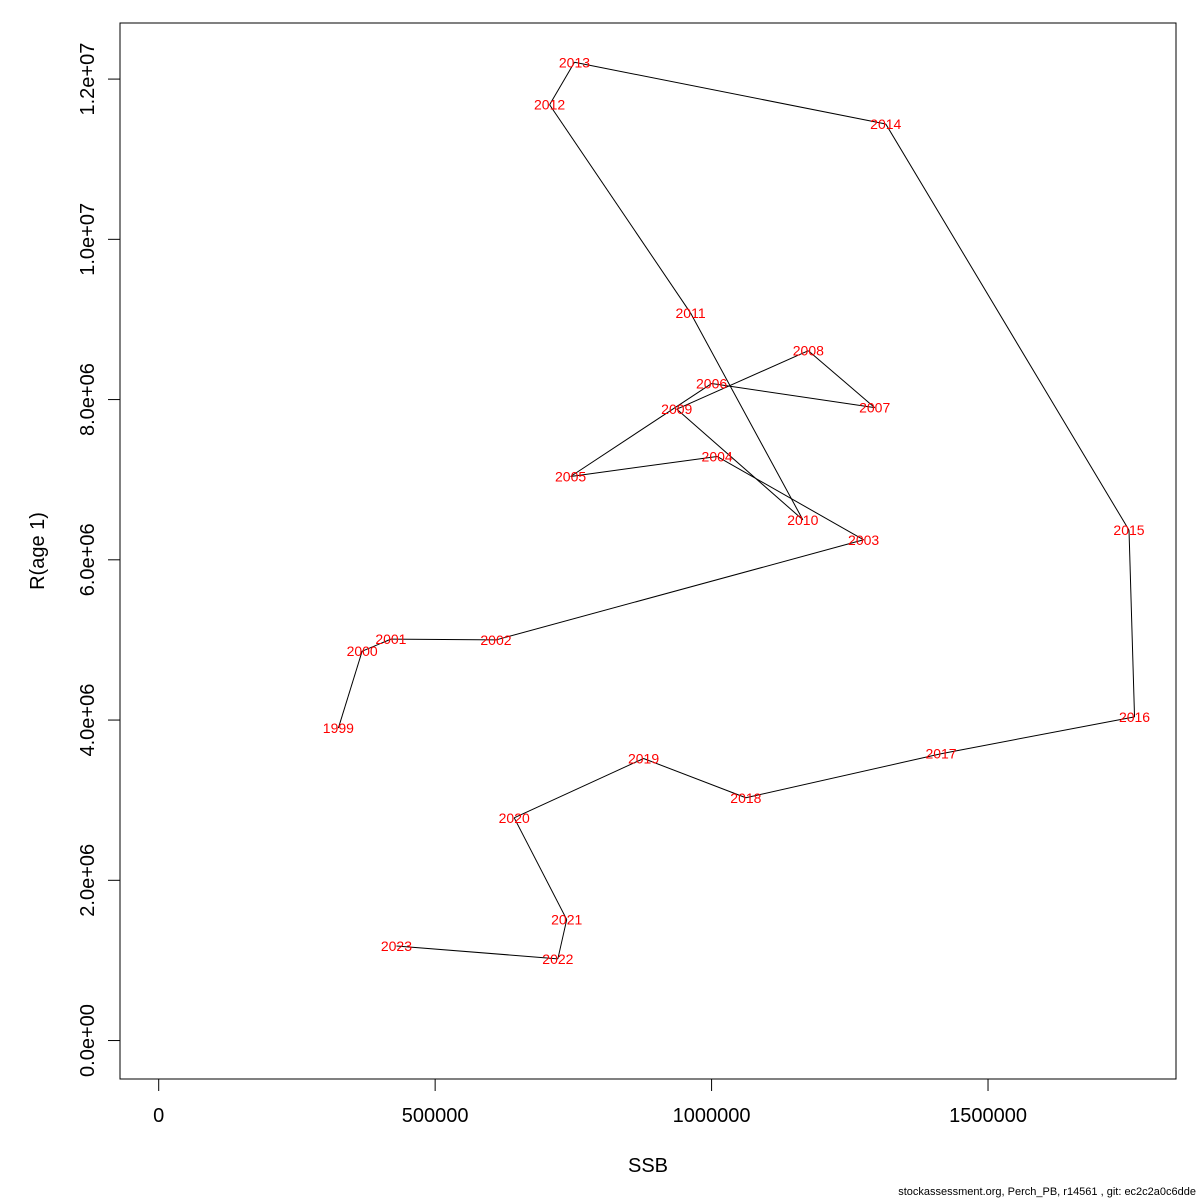  Describe the element at coordinates (863, 540) in the screenshot. I see `point-label-2003: 2003` at that location.